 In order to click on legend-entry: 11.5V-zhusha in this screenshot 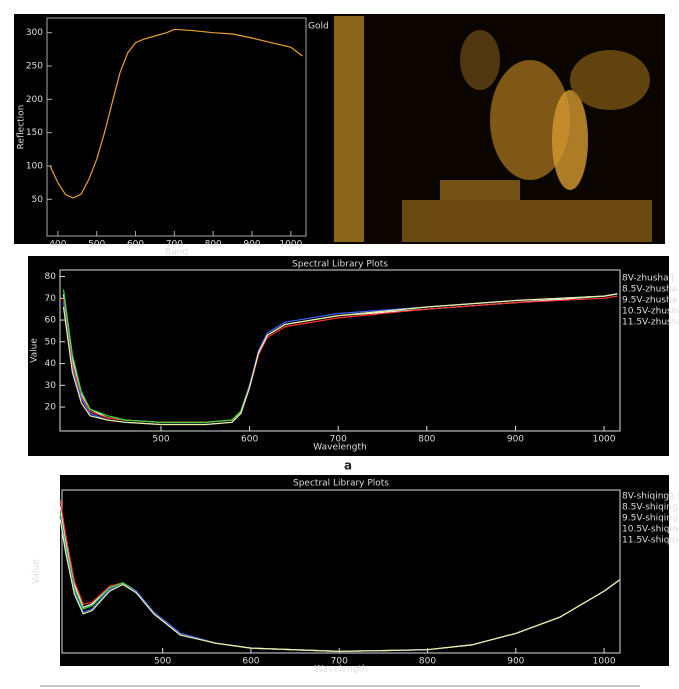, I will do `click(650, 323)`.